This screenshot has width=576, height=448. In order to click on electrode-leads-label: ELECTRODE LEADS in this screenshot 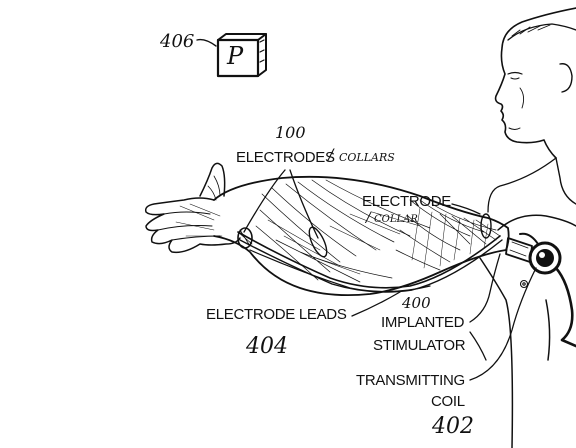, I will do `click(276, 314)`.